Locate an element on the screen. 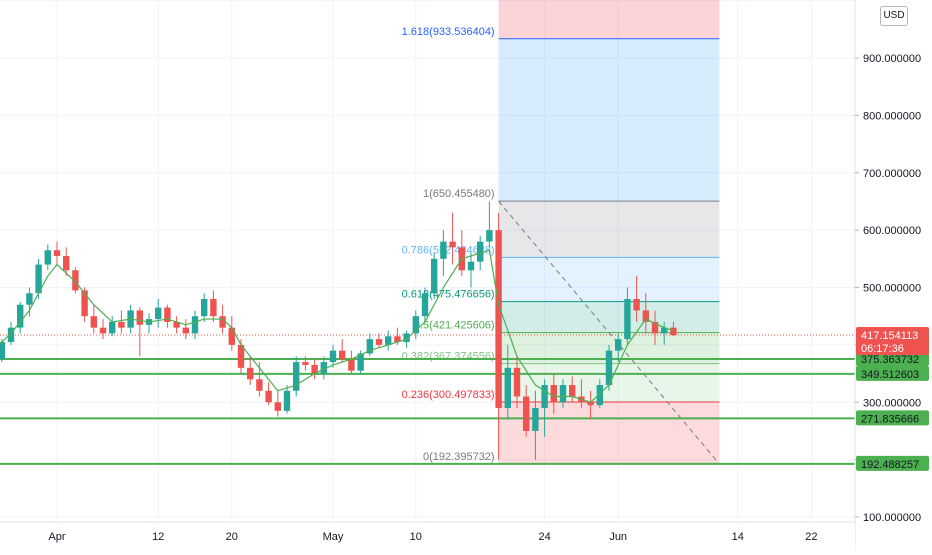 This screenshot has width=932, height=555. fib-level-label: 0.5(421.425606) is located at coordinates (454, 326).